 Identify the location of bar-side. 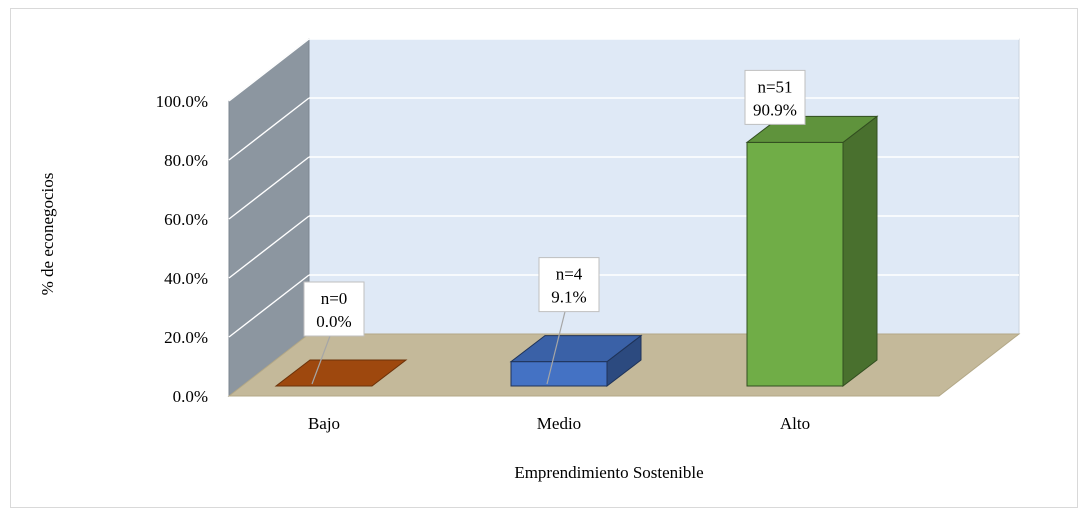
(860, 251).